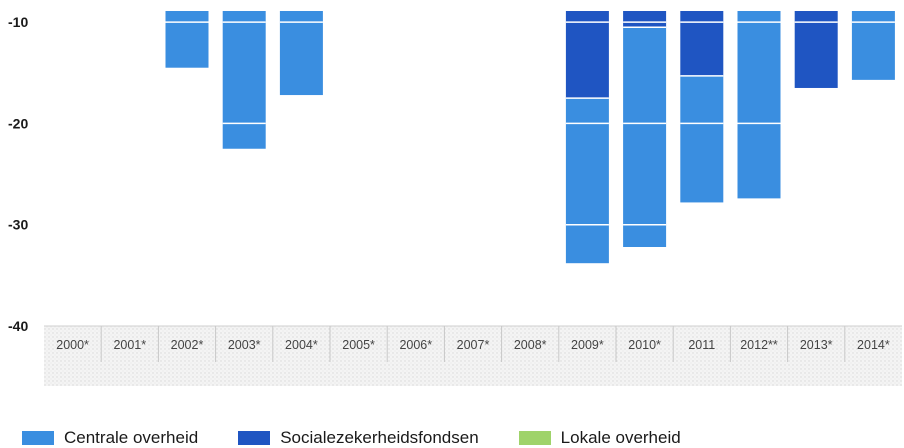 The height and width of the screenshot is (448, 904). What do you see at coordinates (816, 345) in the screenshot?
I see `x-category-label: 2013*` at bounding box center [816, 345].